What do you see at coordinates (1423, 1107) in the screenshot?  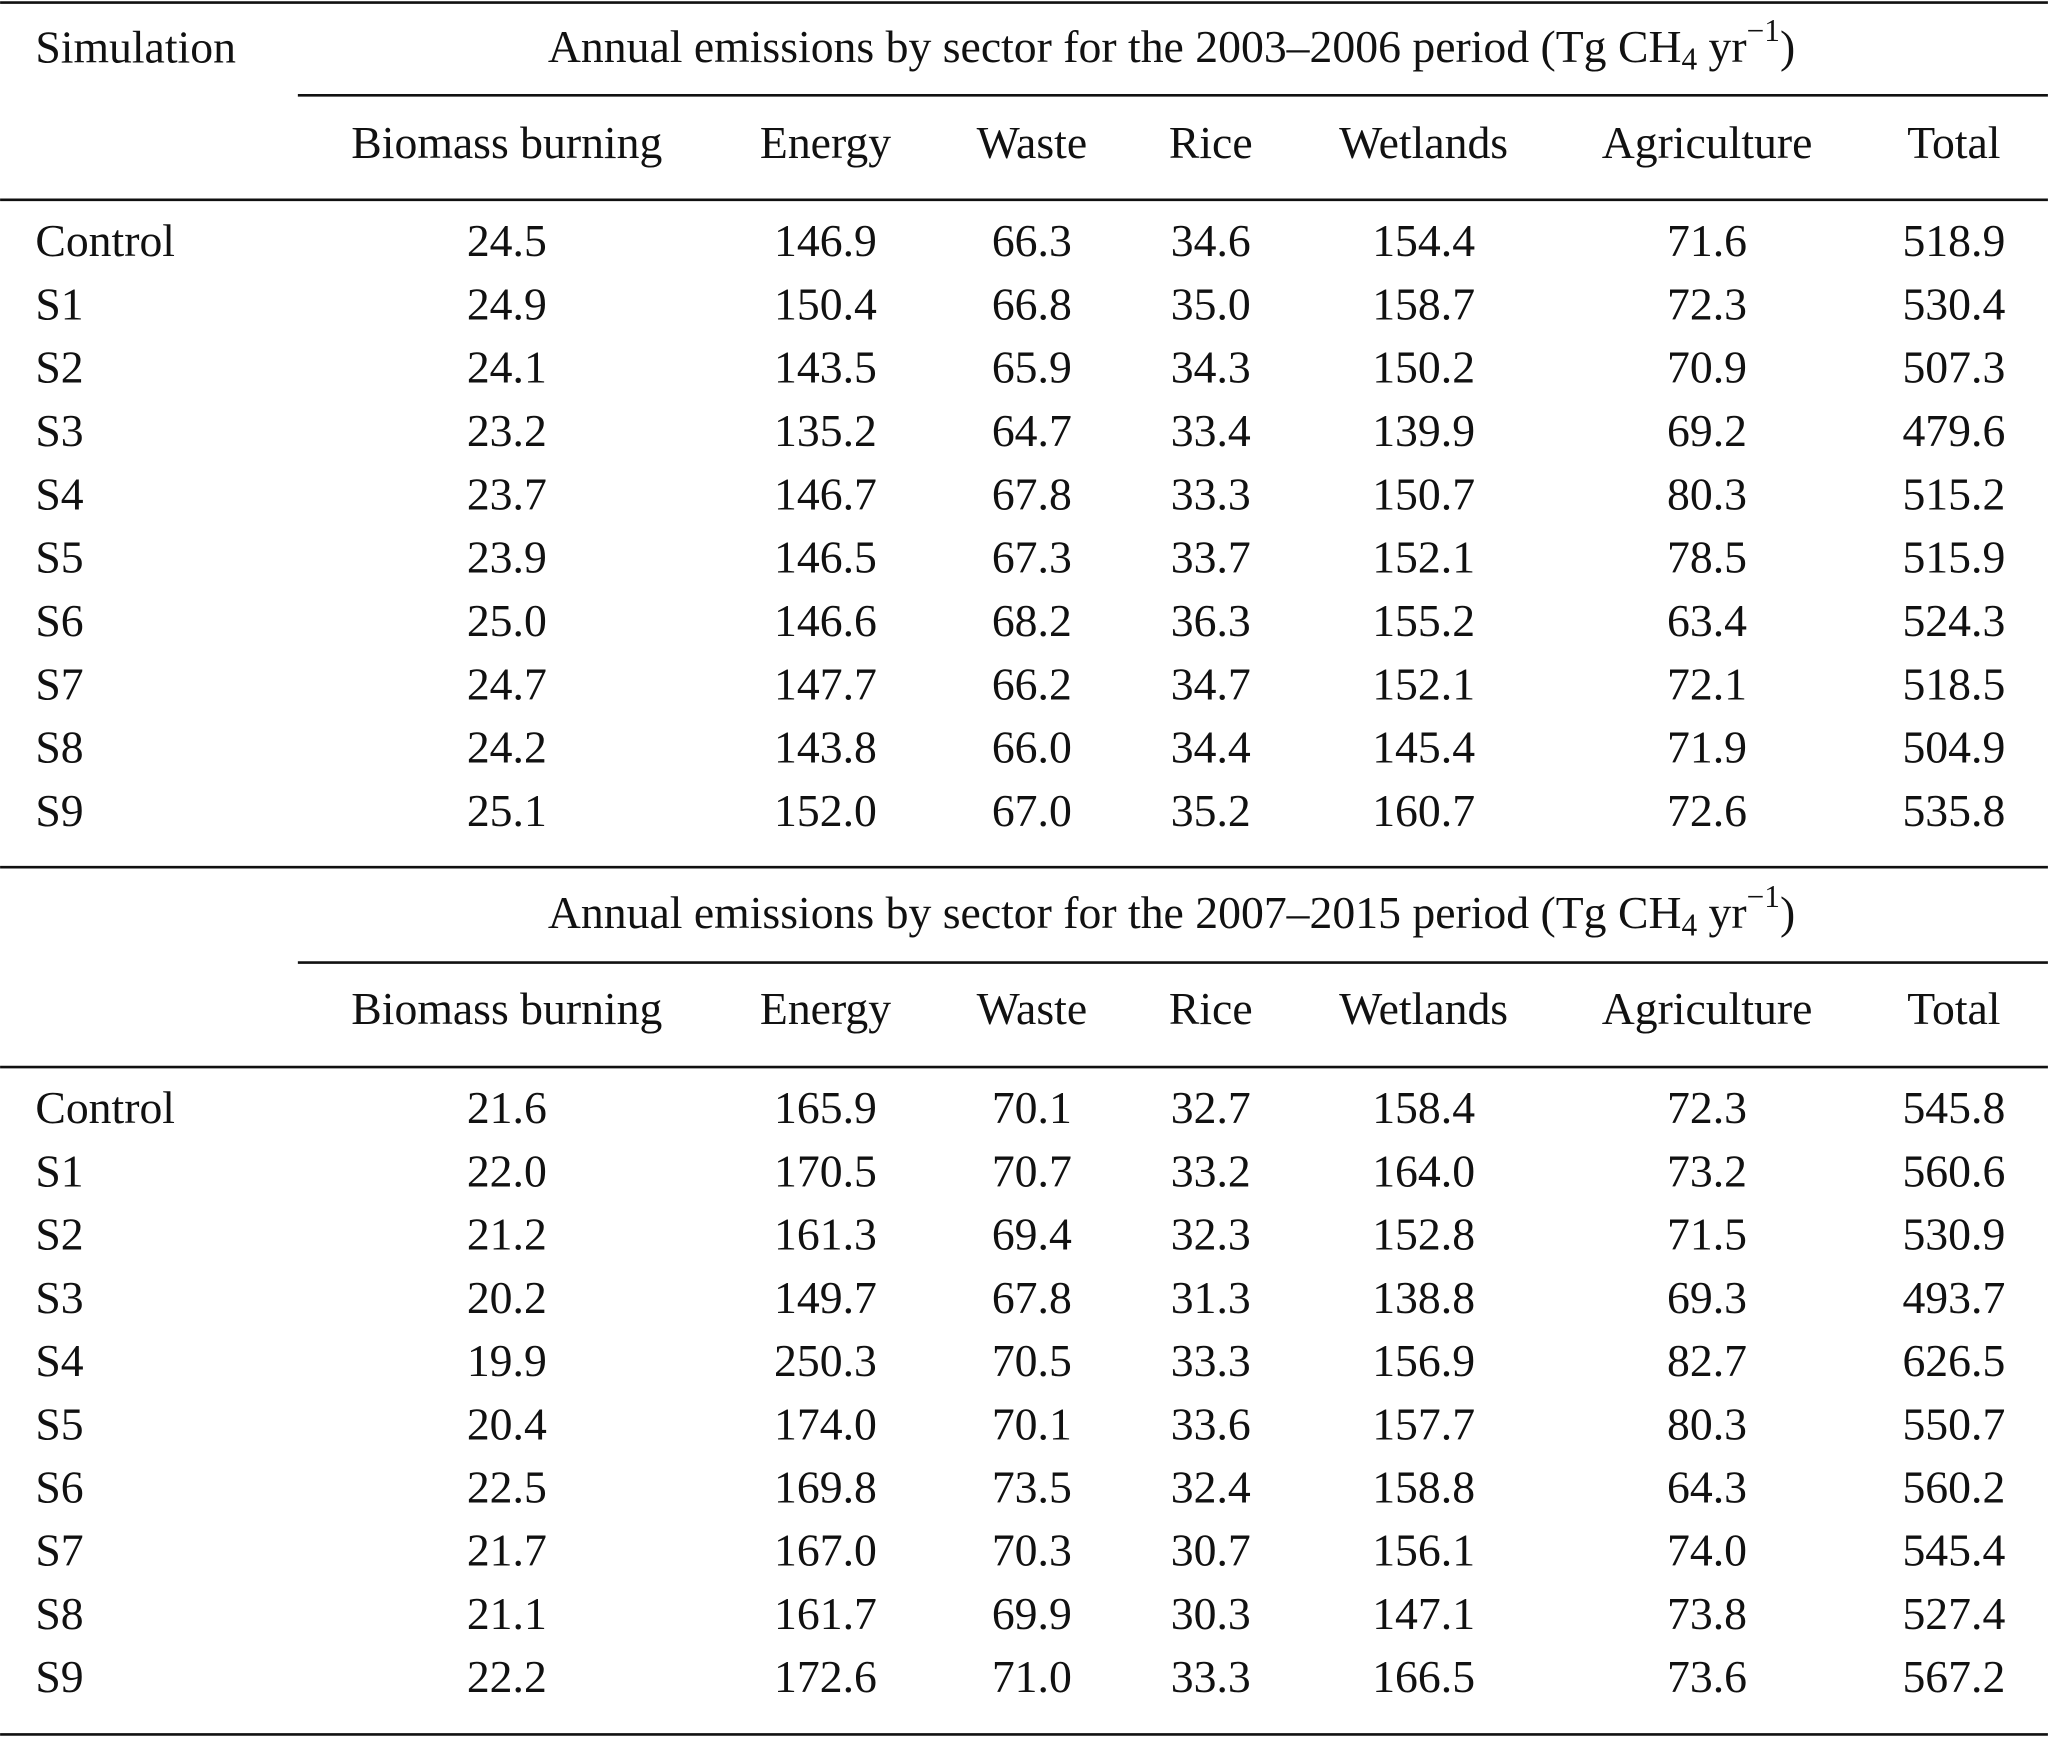 I see `cell: 158.4` at bounding box center [1423, 1107].